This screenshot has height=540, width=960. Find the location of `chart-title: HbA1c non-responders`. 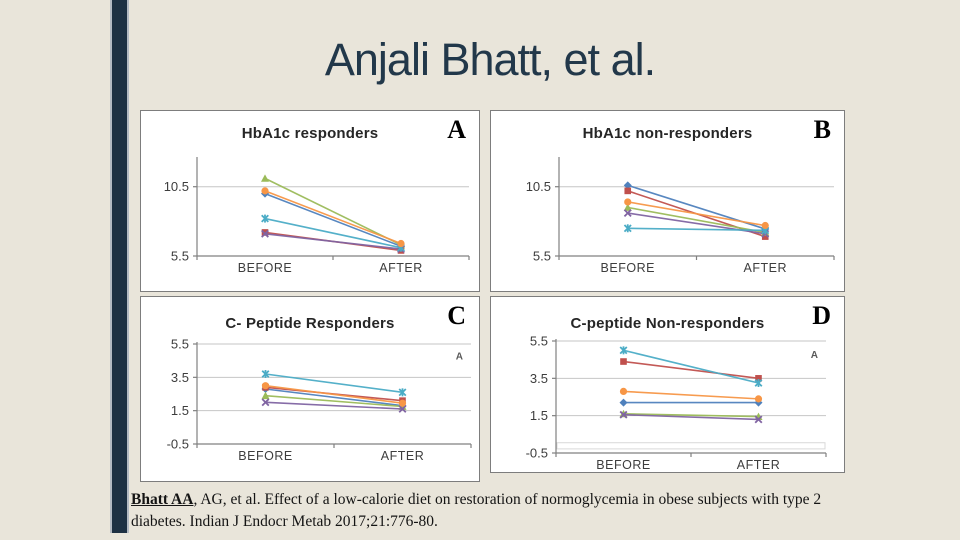

chart-title: HbA1c non-responders is located at coordinates (667, 133).